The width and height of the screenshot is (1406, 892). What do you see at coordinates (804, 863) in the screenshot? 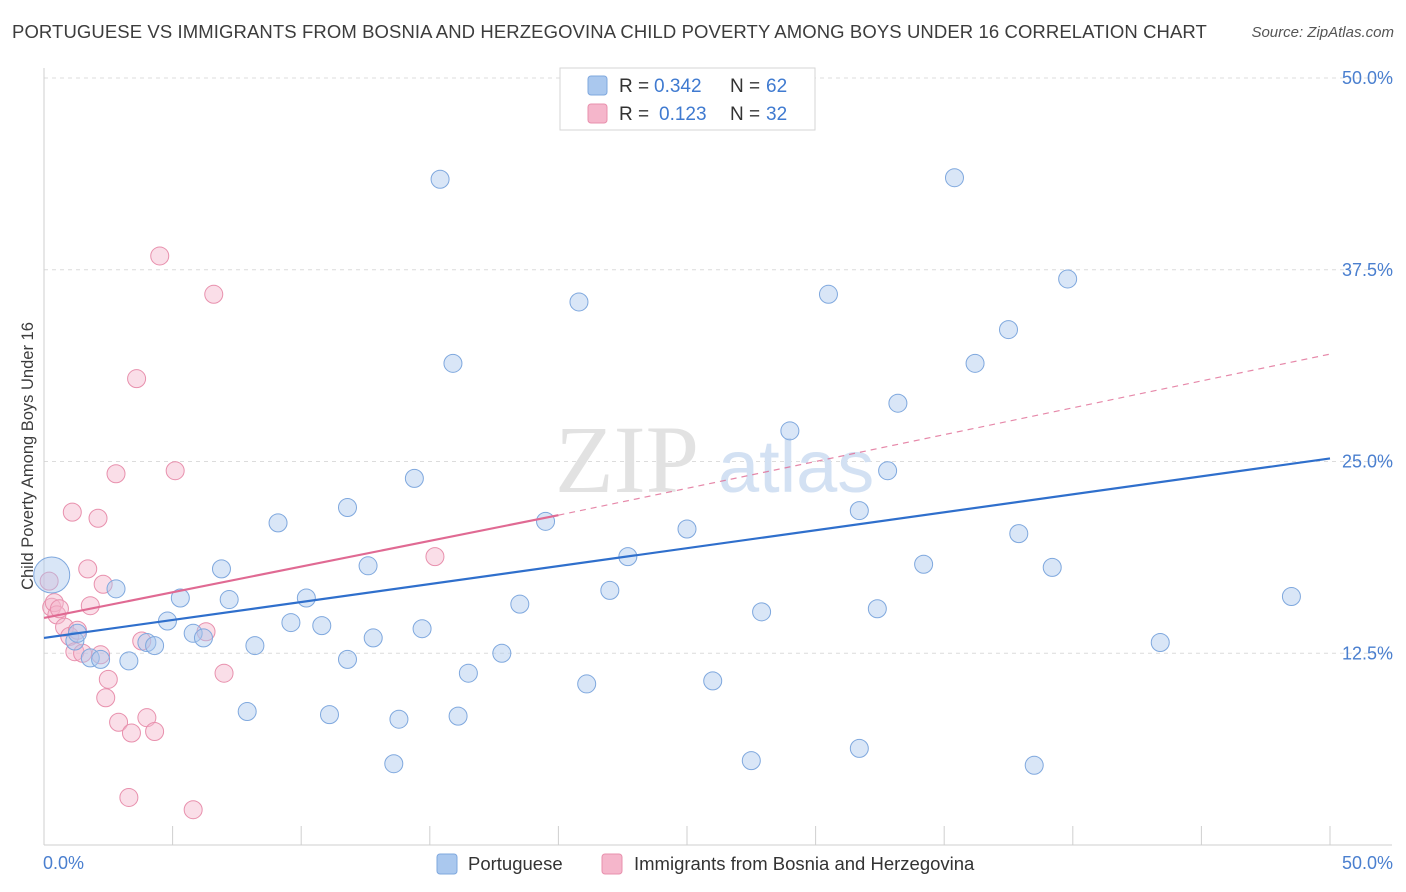
I see `legend-label-bosnia: Immigrants from Bosnia and Herzegovina` at bounding box center [804, 863].